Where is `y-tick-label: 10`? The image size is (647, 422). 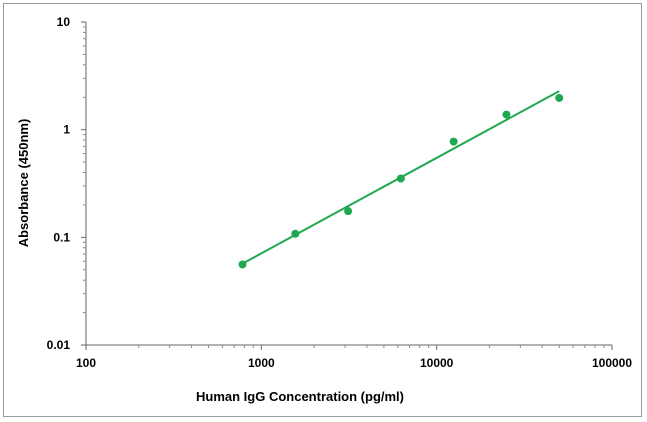 y-tick-label: 10 is located at coordinates (64, 22).